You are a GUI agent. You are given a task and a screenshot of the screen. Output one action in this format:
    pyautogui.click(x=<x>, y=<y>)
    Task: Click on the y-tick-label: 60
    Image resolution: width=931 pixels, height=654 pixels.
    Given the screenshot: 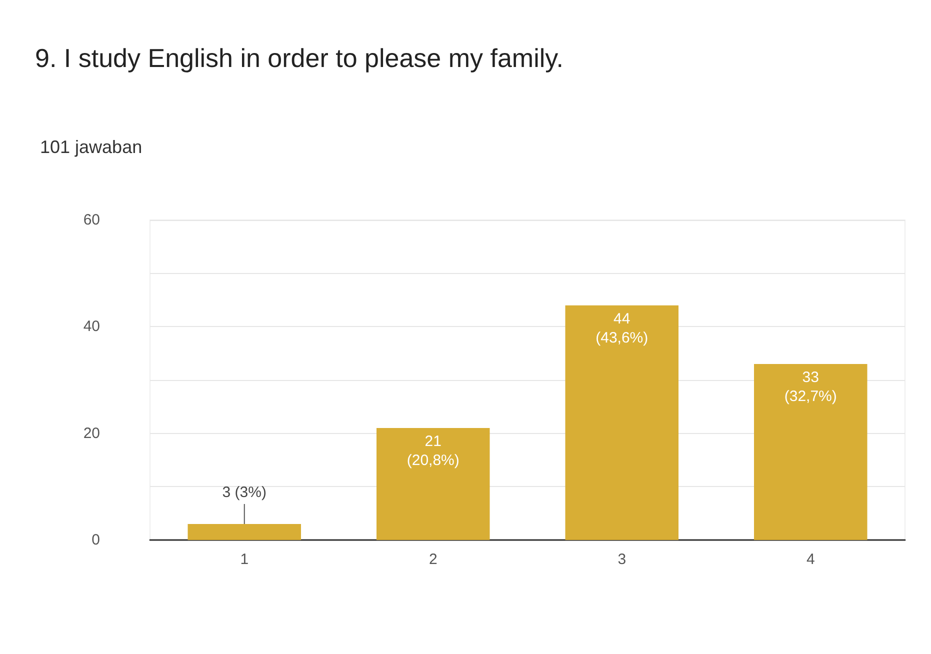 What is the action you would take?
    pyautogui.click(x=91, y=220)
    